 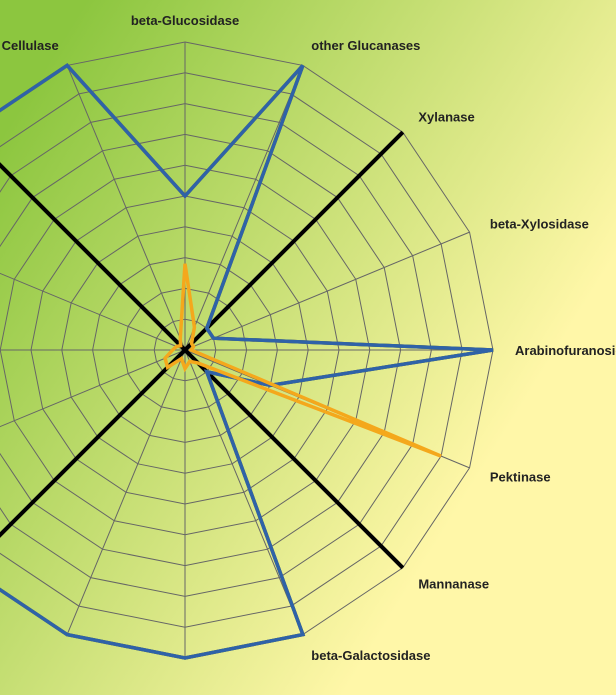 I want to click on axis-label: Cellulase, so click(x=30, y=45).